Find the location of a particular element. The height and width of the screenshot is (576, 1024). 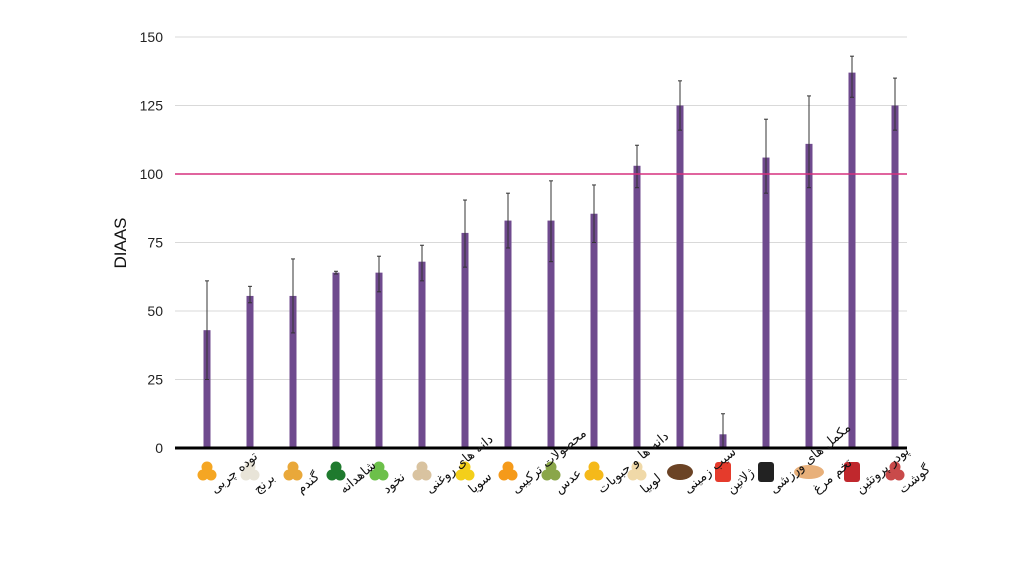

supplement-icon is located at coordinates (766, 472).